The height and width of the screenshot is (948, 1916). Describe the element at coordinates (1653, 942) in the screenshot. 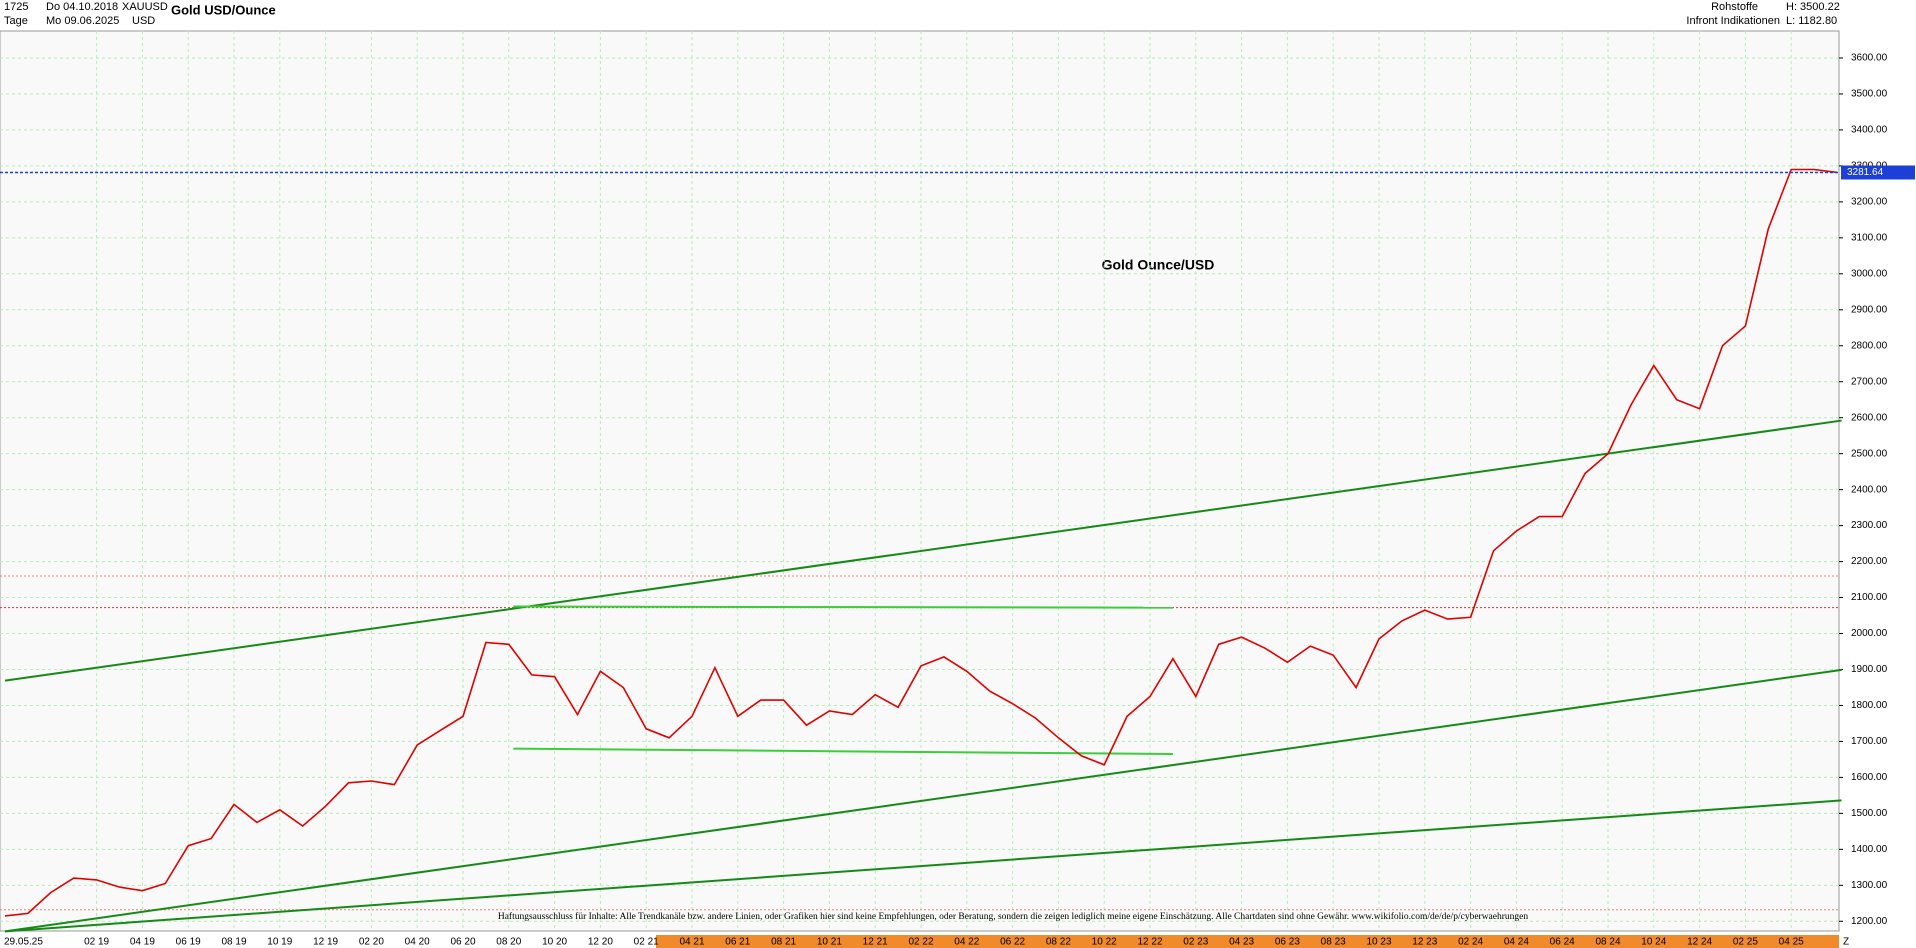

I see `x-tick-label: 10 24` at that location.